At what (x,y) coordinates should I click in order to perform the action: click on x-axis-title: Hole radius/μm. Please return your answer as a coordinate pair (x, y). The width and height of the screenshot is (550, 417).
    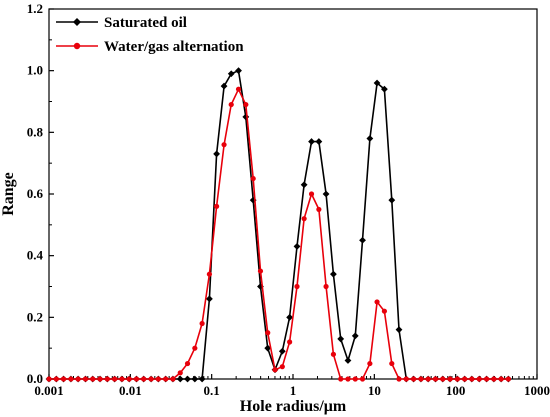
    Looking at the image, I should click on (293, 406).